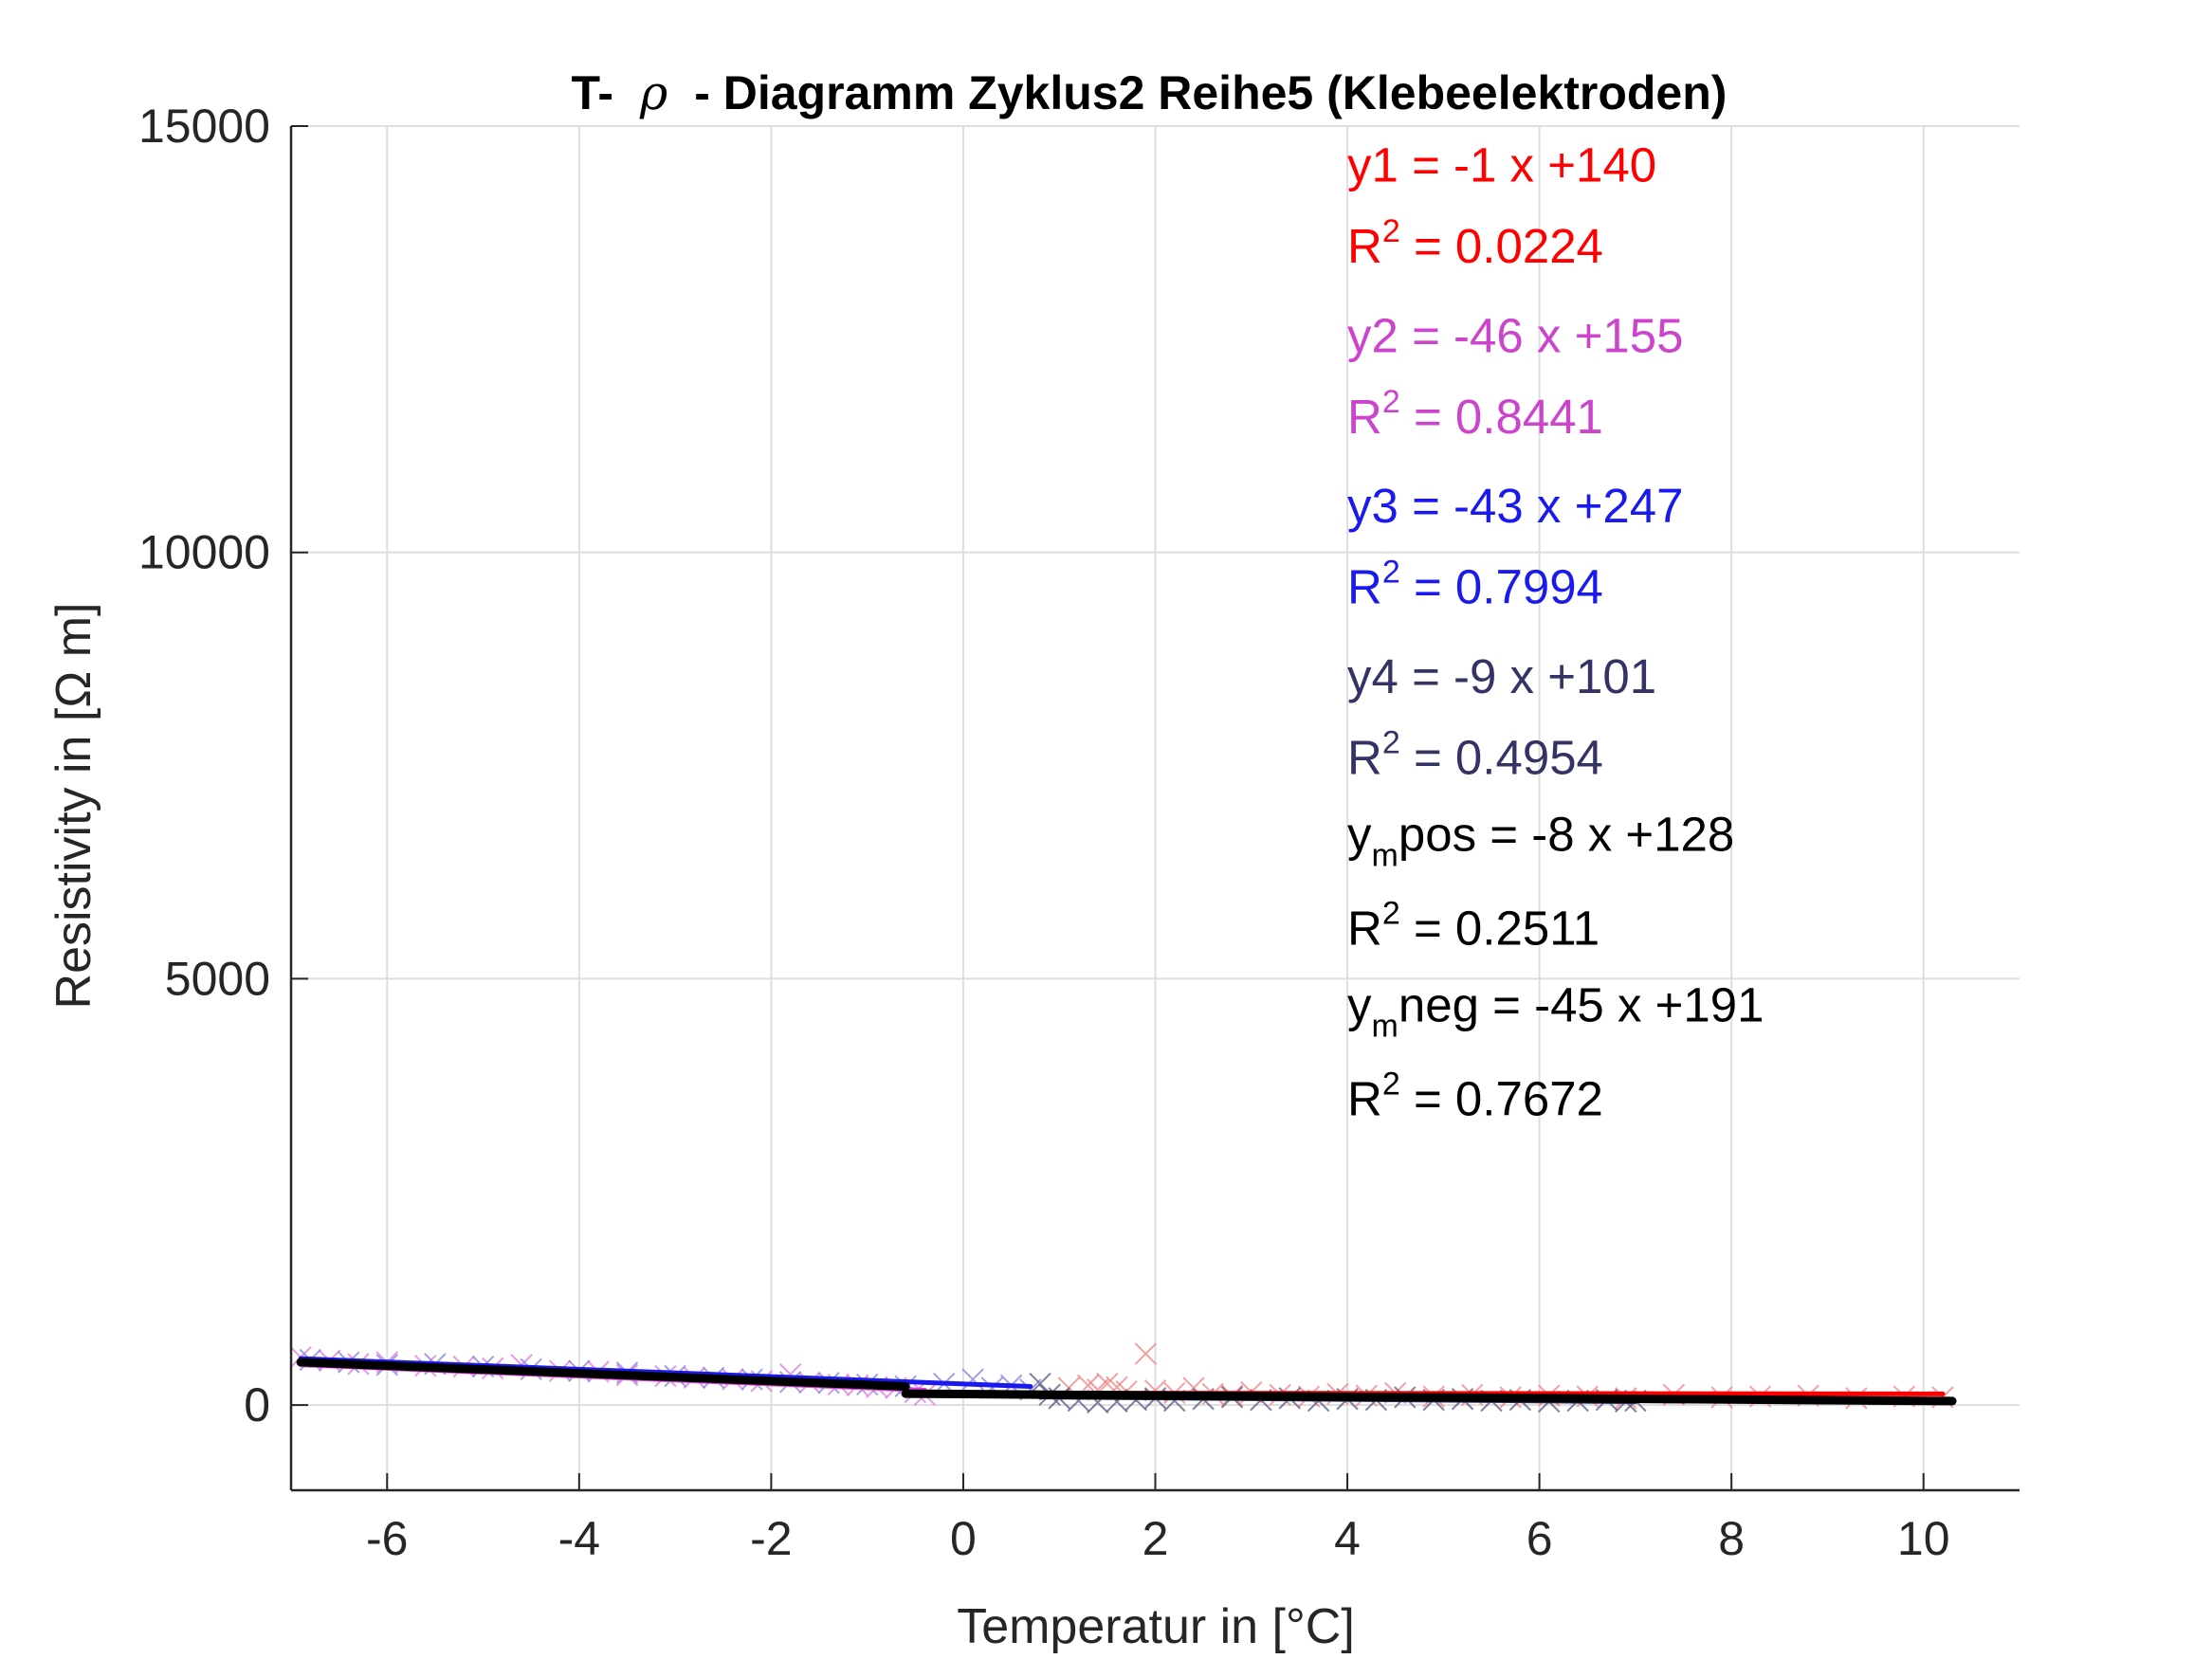 The height and width of the screenshot is (1659, 2212). What do you see at coordinates (1156, 1626) in the screenshot?
I see `x-axis-label: Temperatur in [°C]` at bounding box center [1156, 1626].